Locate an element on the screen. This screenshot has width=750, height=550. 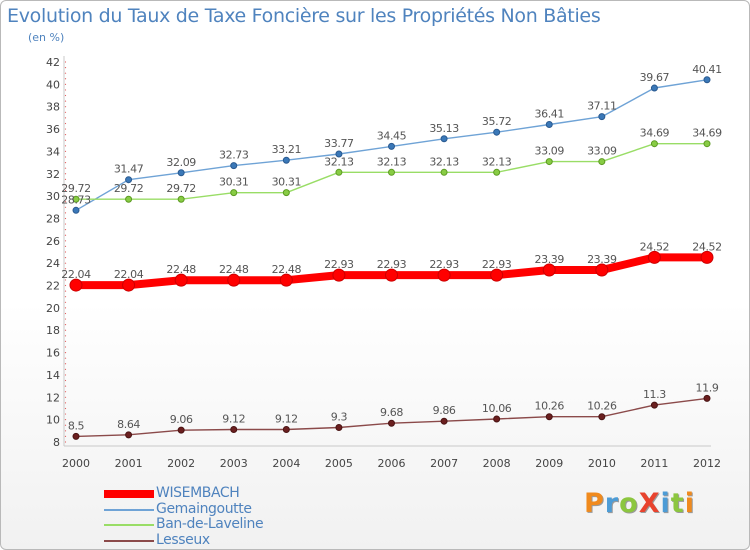
data-label: 34.69 is located at coordinates (707, 133).